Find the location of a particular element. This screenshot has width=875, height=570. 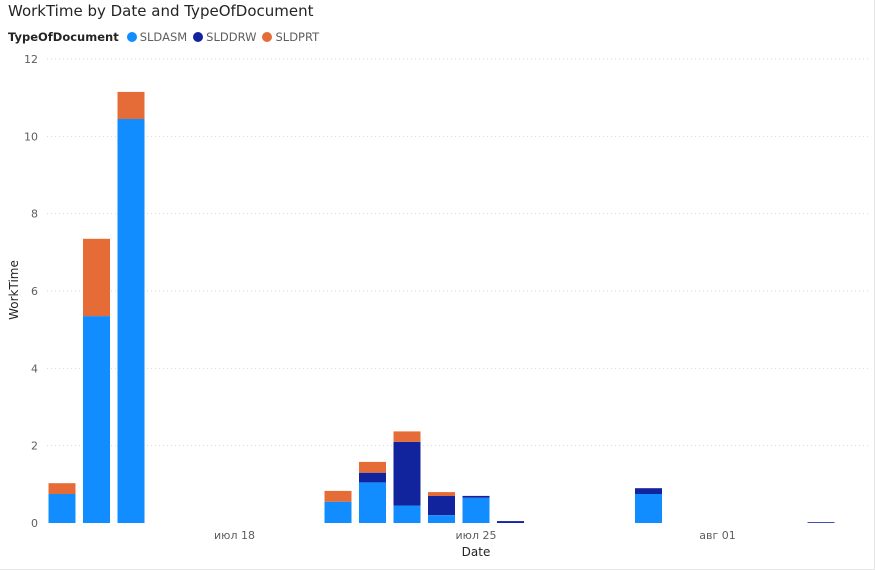

legend-dot-slddrw is located at coordinates (198, 37).